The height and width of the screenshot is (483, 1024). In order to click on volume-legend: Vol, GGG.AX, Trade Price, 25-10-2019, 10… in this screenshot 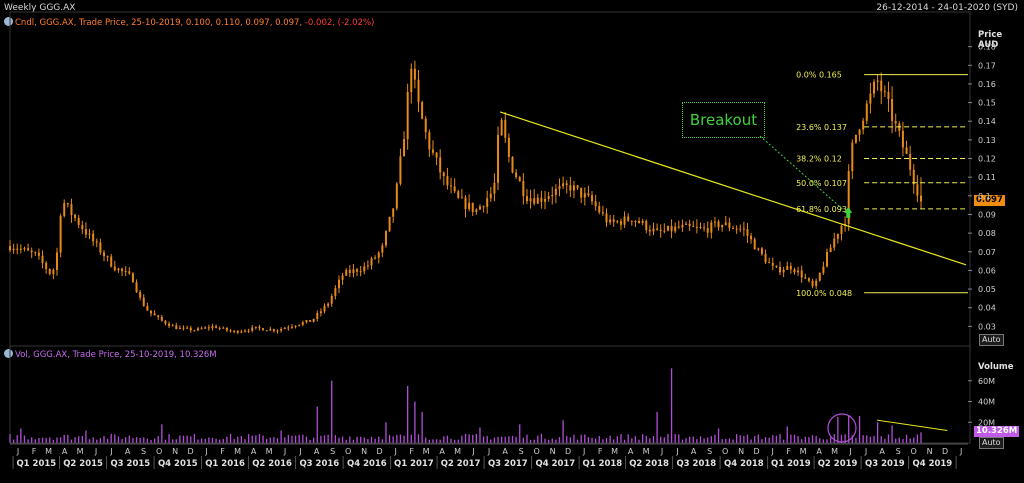, I will do `click(110, 354)`.